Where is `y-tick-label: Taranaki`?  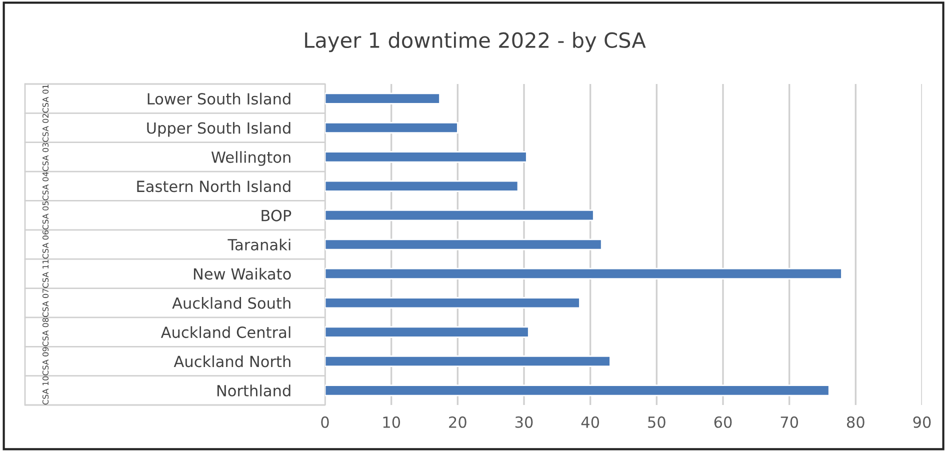
y-tick-label: Taranaki is located at coordinates (259, 244).